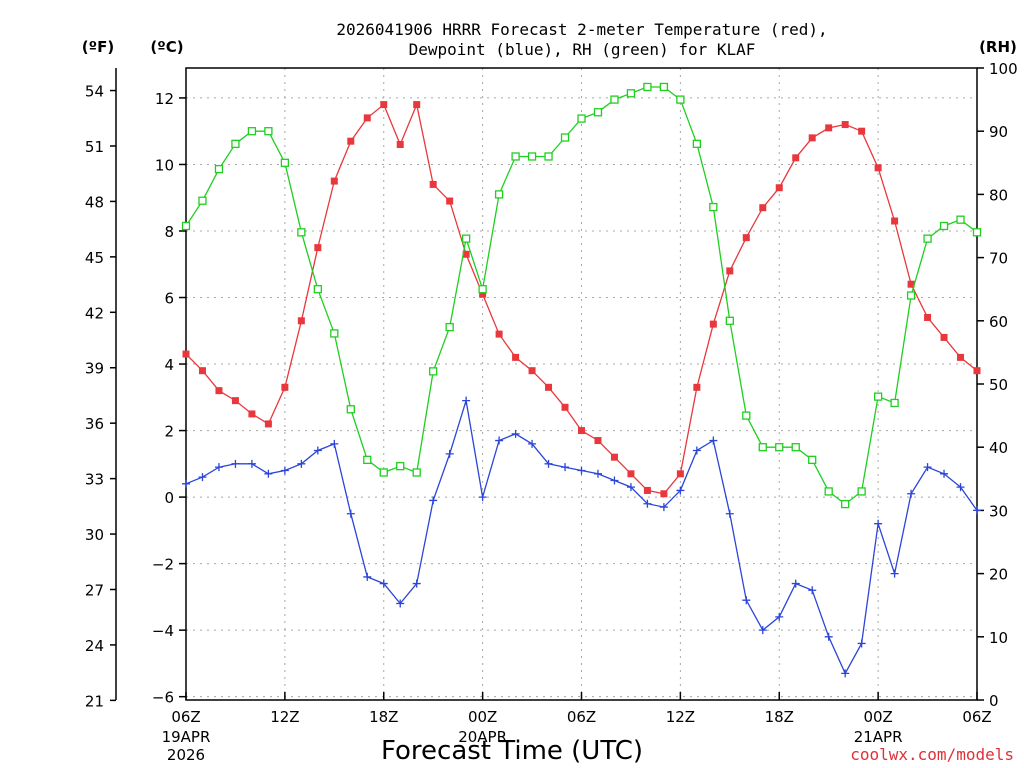 The width and height of the screenshot is (1024, 768). Describe the element at coordinates (94, 202) in the screenshot. I see `fahrenheit-tick-label: 48` at that location.